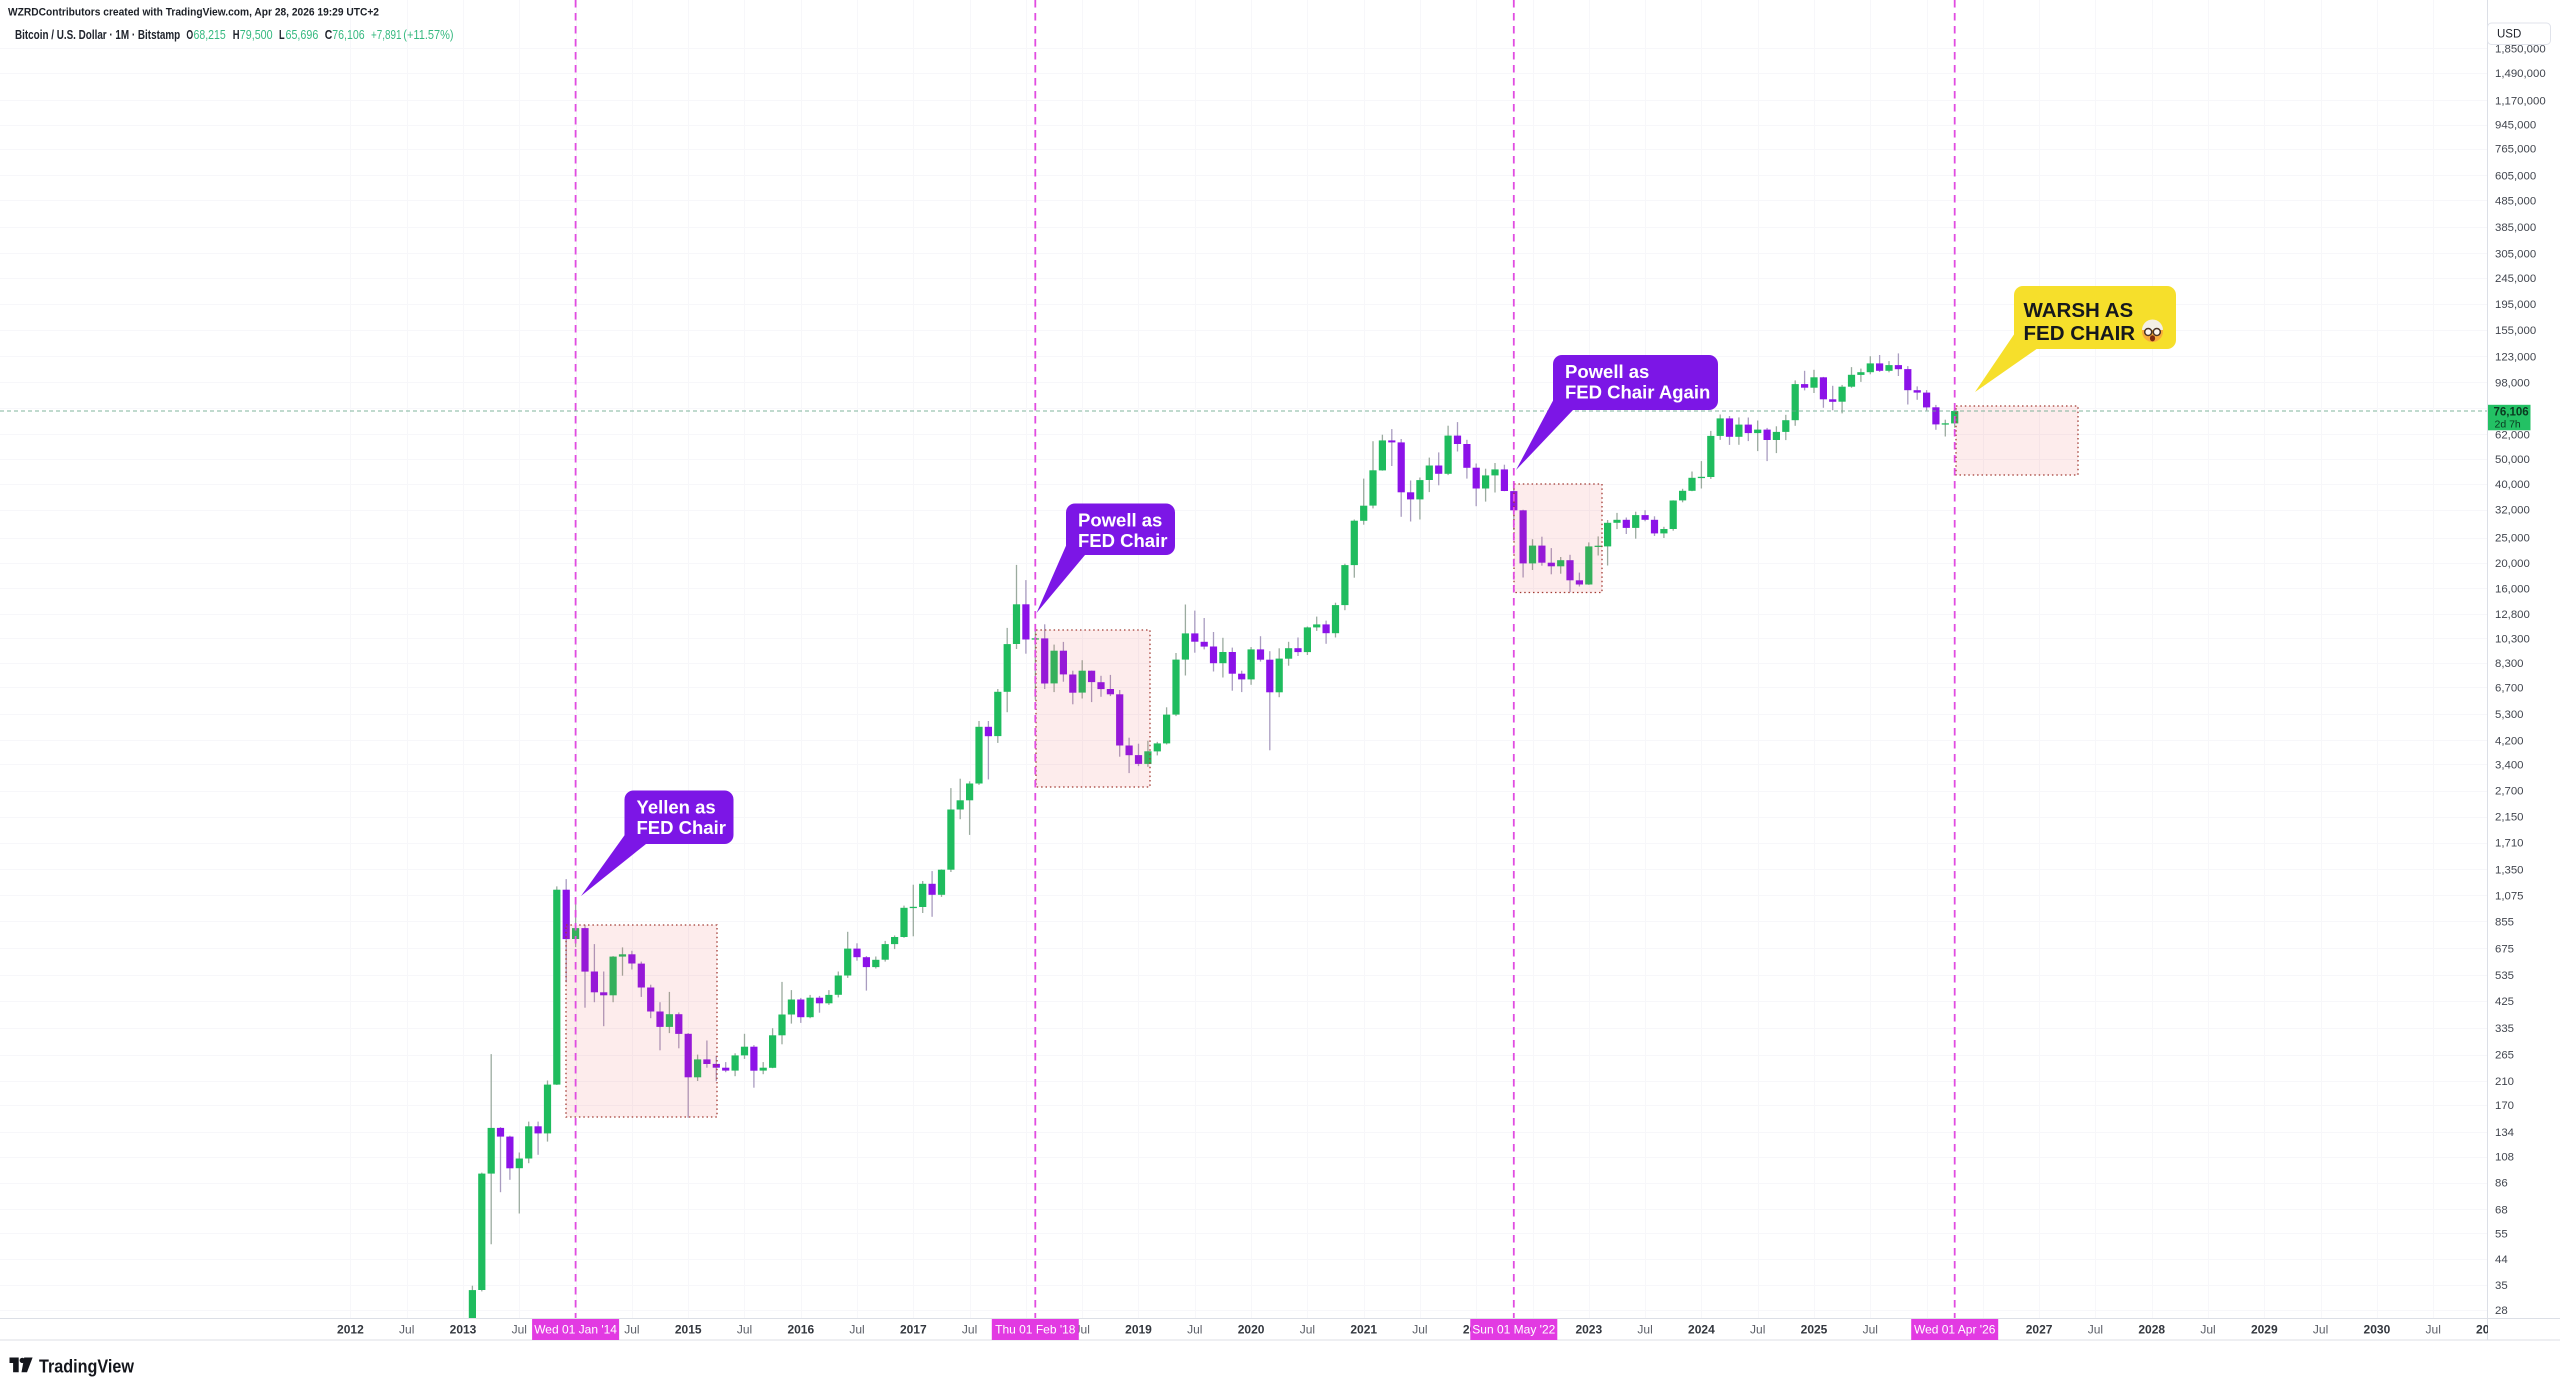 The image size is (2560, 1388). What do you see at coordinates (302, 34) in the screenshot?
I see `svg-text: 65,696` at bounding box center [302, 34].